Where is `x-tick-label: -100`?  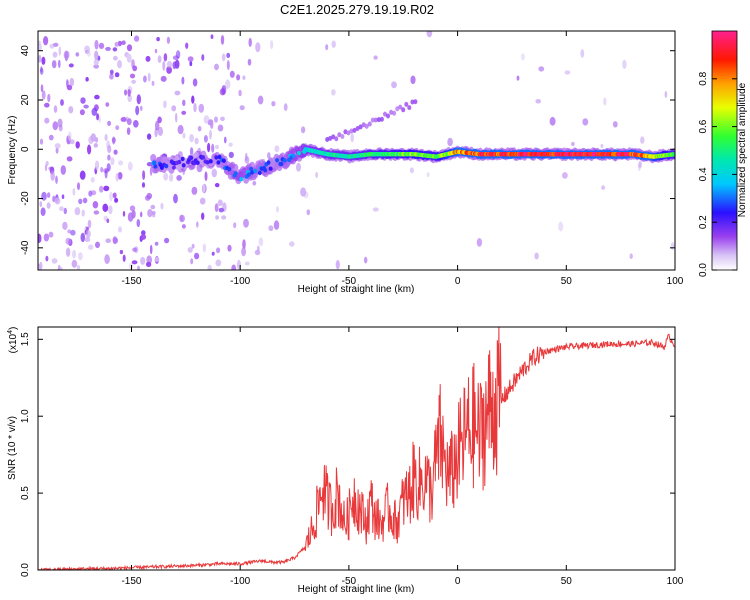 x-tick-label: -100 is located at coordinates (240, 581).